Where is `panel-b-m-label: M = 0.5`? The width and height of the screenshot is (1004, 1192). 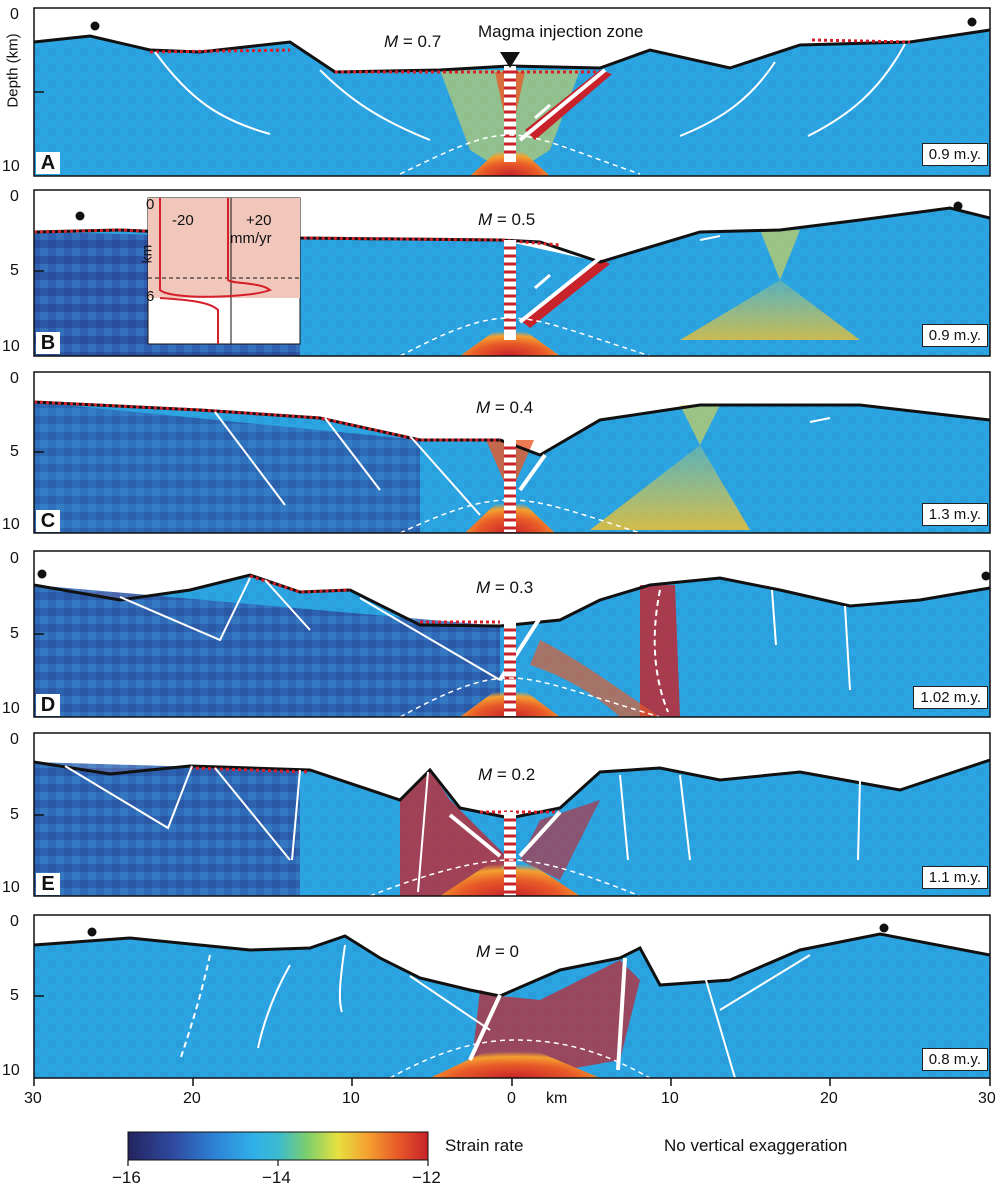
panel-b-m-label: M = 0.5 is located at coordinates (507, 219).